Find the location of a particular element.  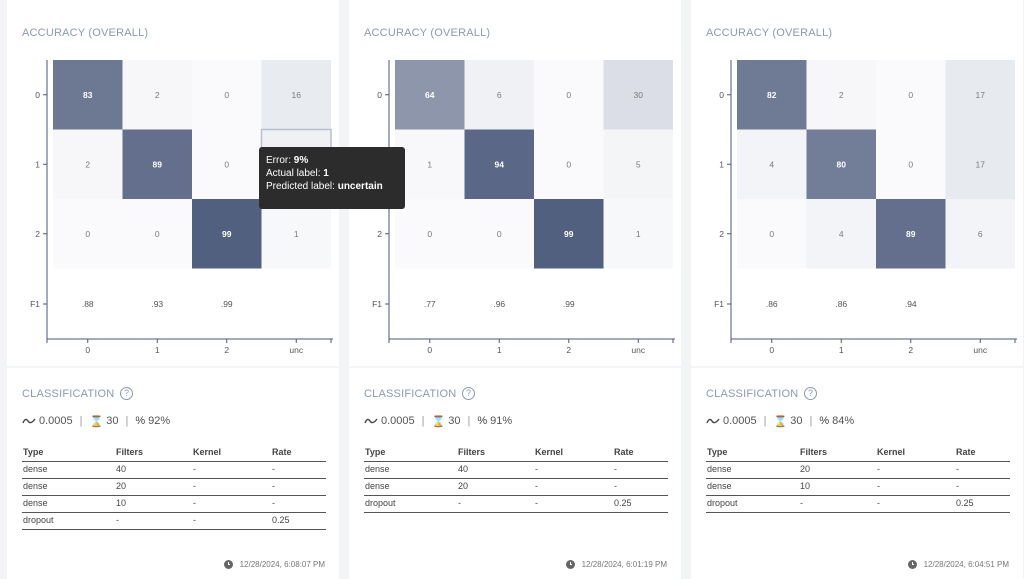

matrix-cell-value: 99 is located at coordinates (569, 234).